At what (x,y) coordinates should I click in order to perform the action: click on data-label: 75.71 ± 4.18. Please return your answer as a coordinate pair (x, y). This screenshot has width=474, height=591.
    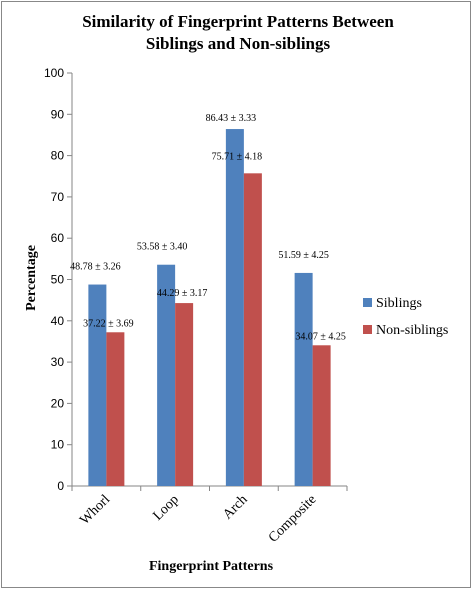
    Looking at the image, I should click on (237, 156).